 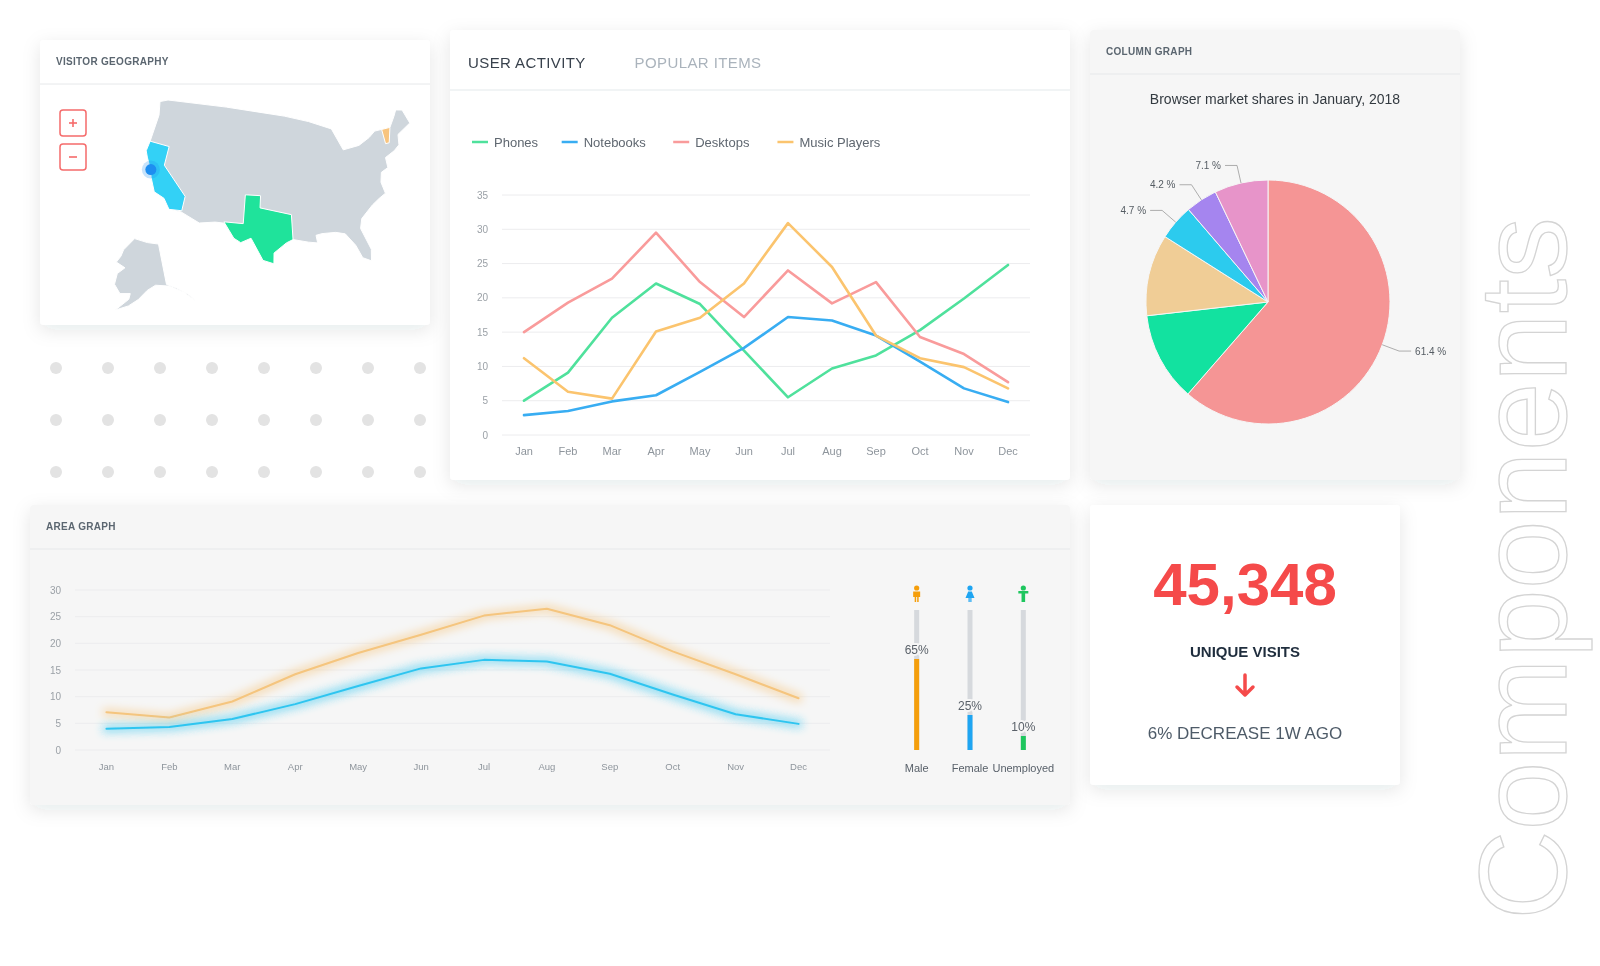 I want to click on chart-title: COLUMN GRAPH, so click(x=1149, y=51).